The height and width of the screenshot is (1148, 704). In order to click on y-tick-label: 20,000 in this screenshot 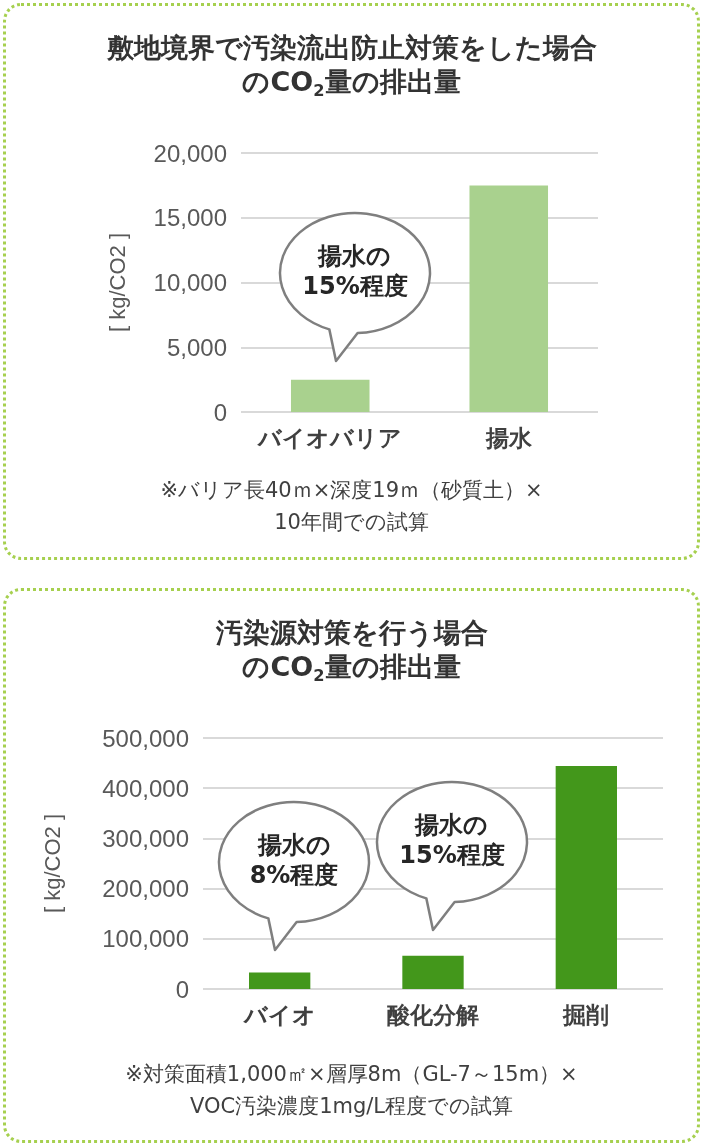, I will do `click(190, 153)`.